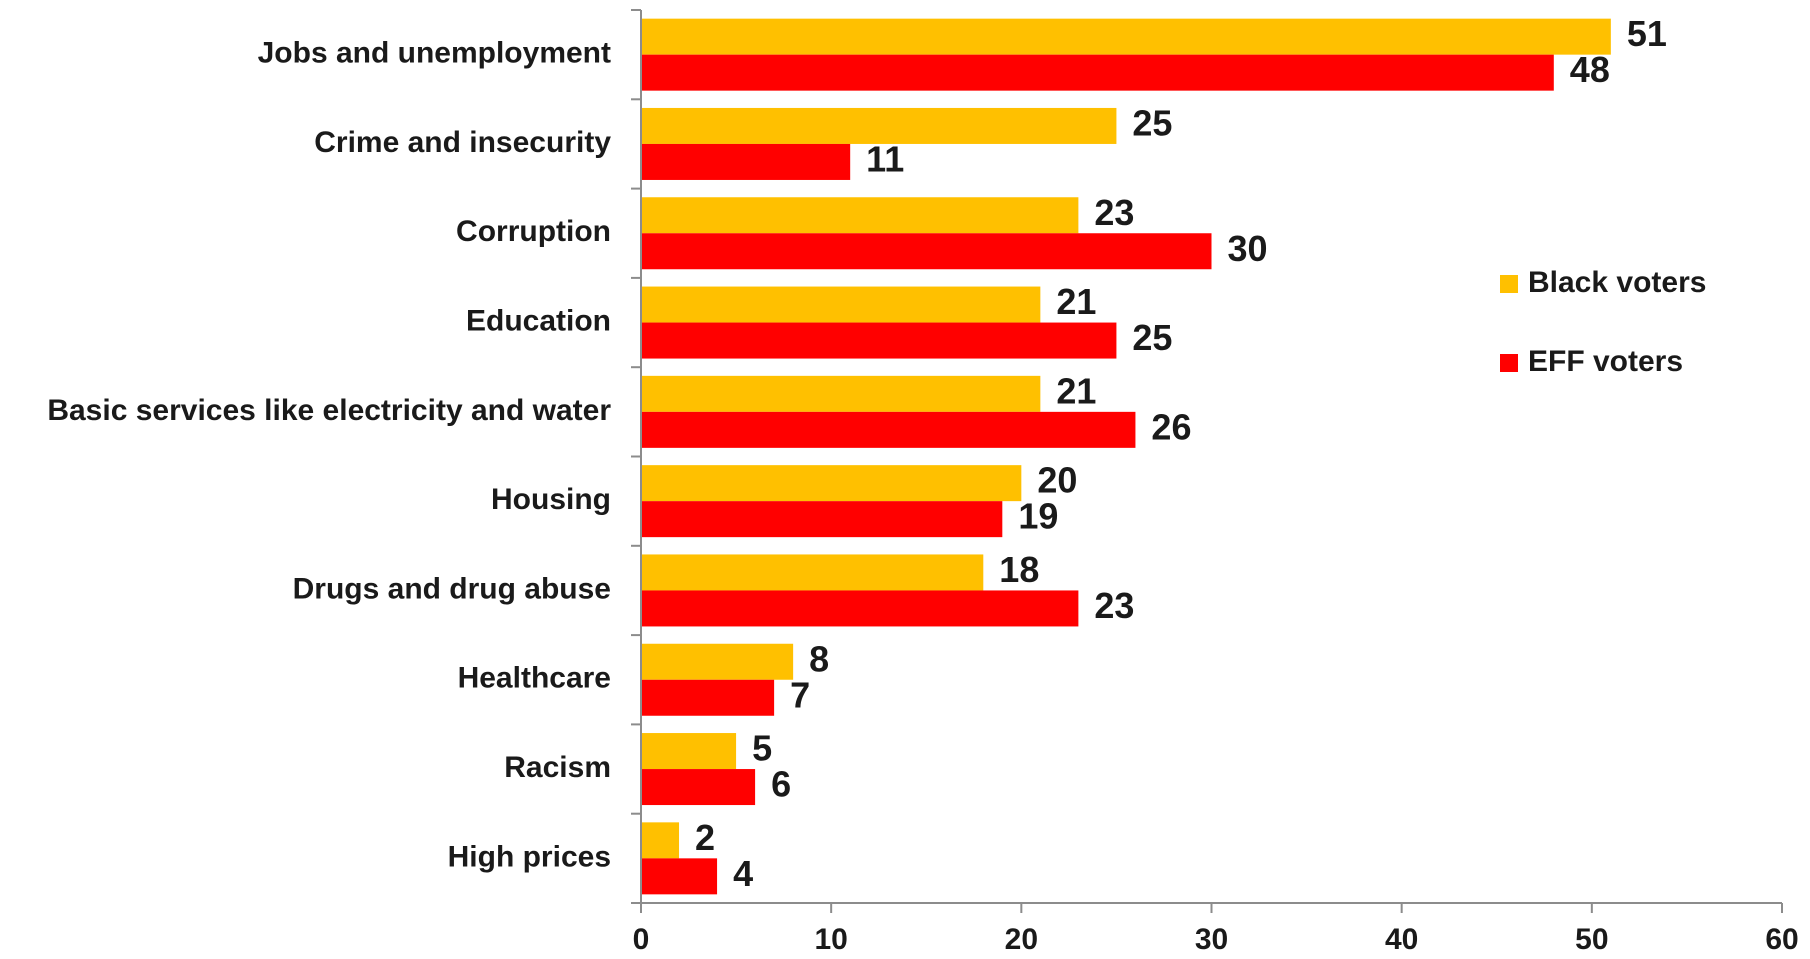 Image resolution: width=1810 pixels, height=959 pixels. What do you see at coordinates (1509, 363) in the screenshot?
I see `legend-swatch-eff-voters` at bounding box center [1509, 363].